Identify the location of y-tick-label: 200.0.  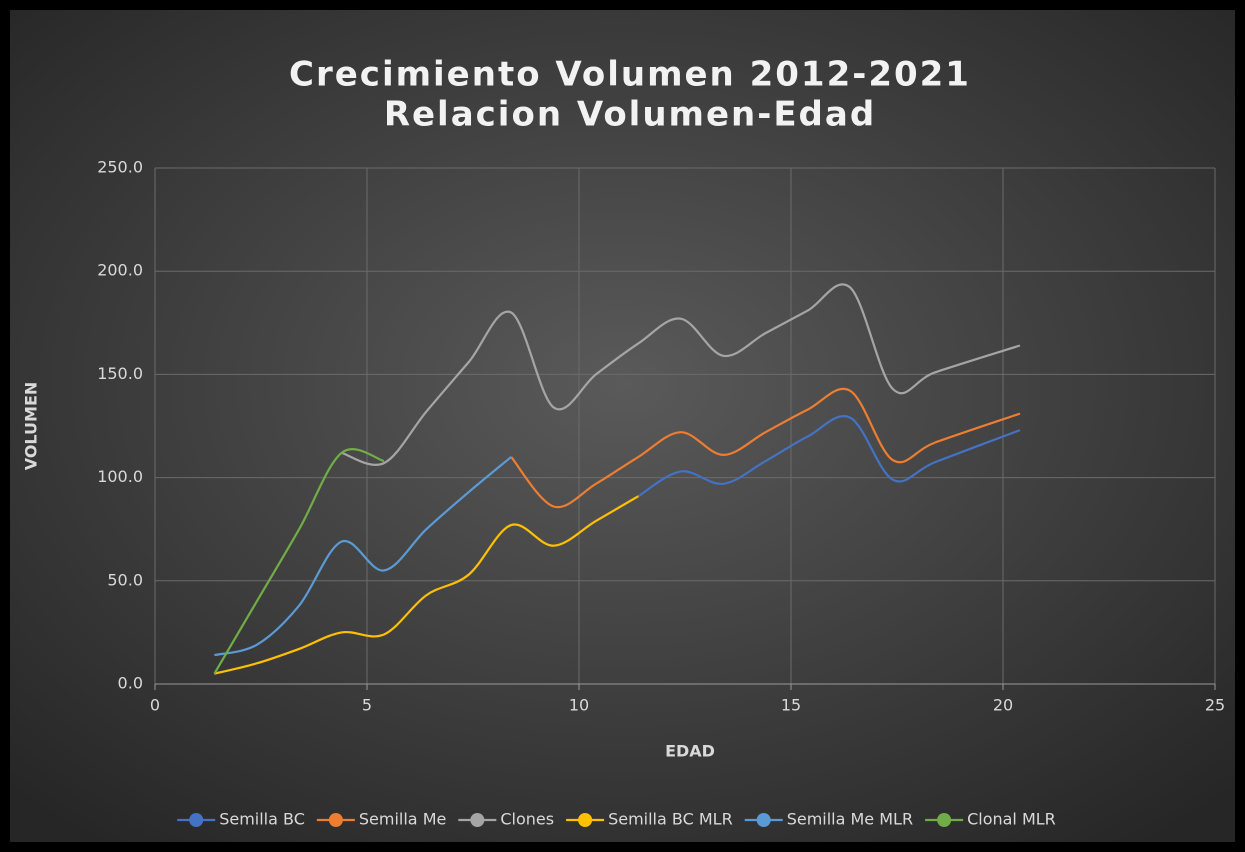
(120, 270).